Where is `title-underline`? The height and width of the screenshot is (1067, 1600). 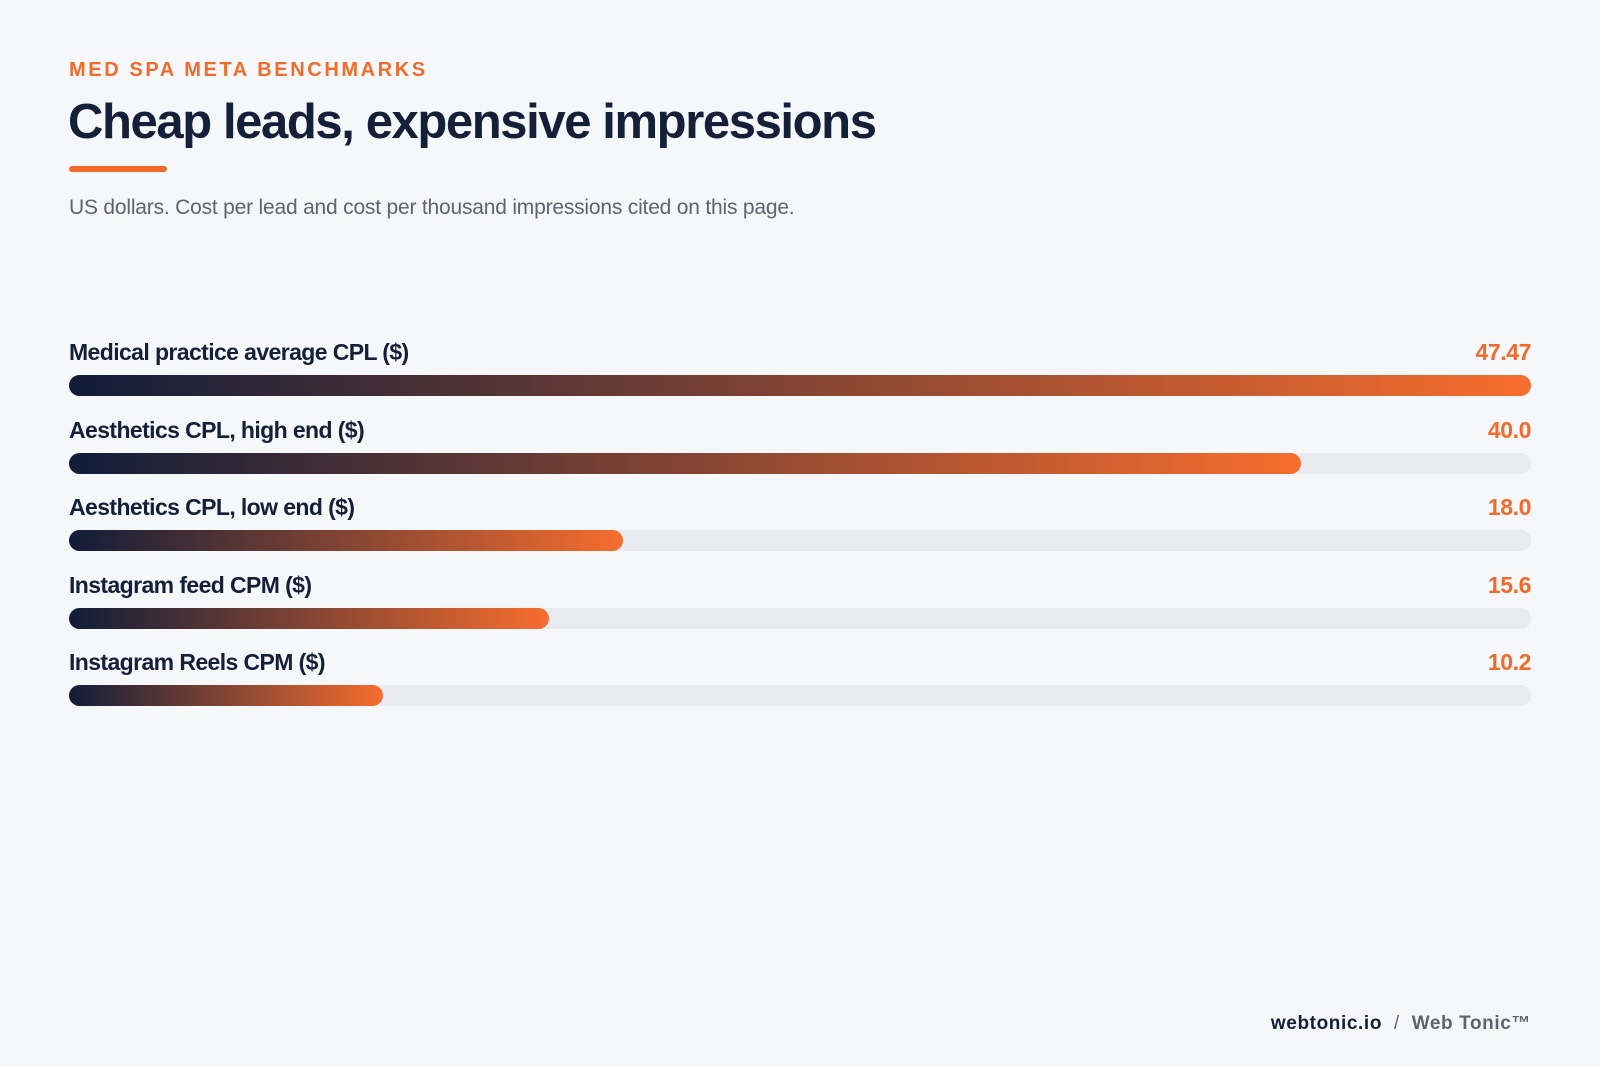 title-underline is located at coordinates (118, 169).